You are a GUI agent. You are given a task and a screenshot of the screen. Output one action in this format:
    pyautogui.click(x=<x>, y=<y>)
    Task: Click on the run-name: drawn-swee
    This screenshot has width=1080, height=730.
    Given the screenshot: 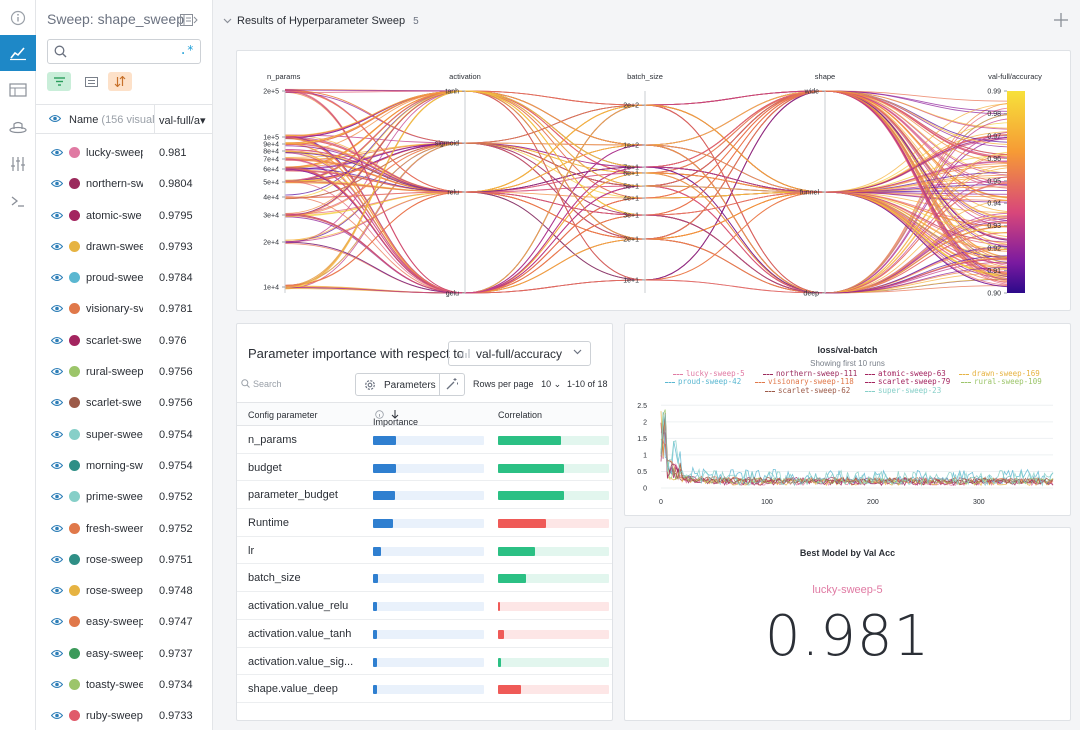 What is the action you would take?
    pyautogui.click(x=114, y=246)
    